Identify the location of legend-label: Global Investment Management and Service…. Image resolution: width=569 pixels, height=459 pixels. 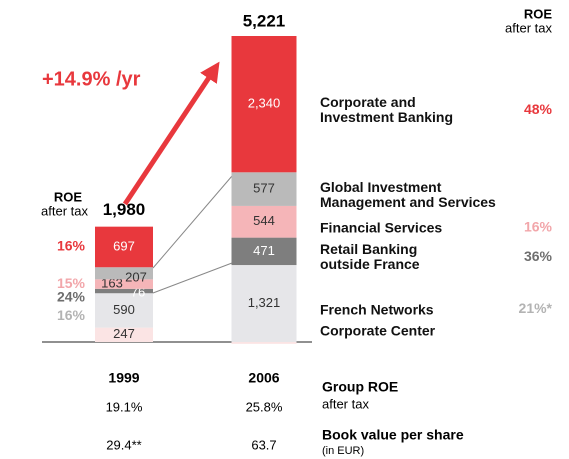
(408, 195).